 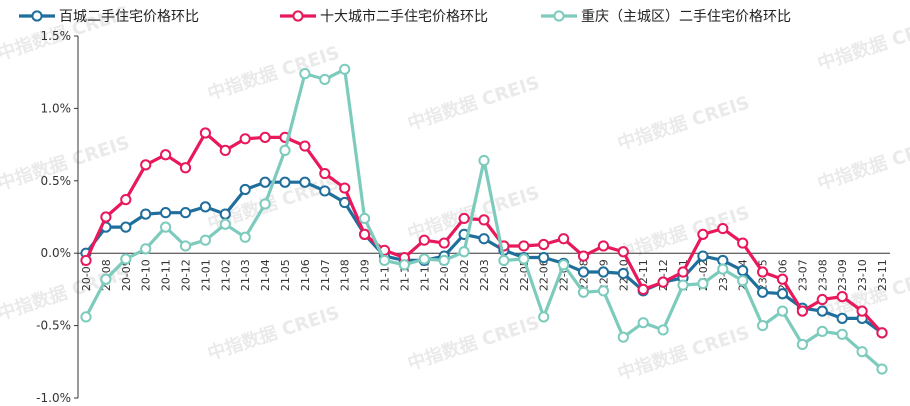 What do you see at coordinates (464, 275) in the screenshot?
I see `x-tick-label: 22-02` at bounding box center [464, 275].